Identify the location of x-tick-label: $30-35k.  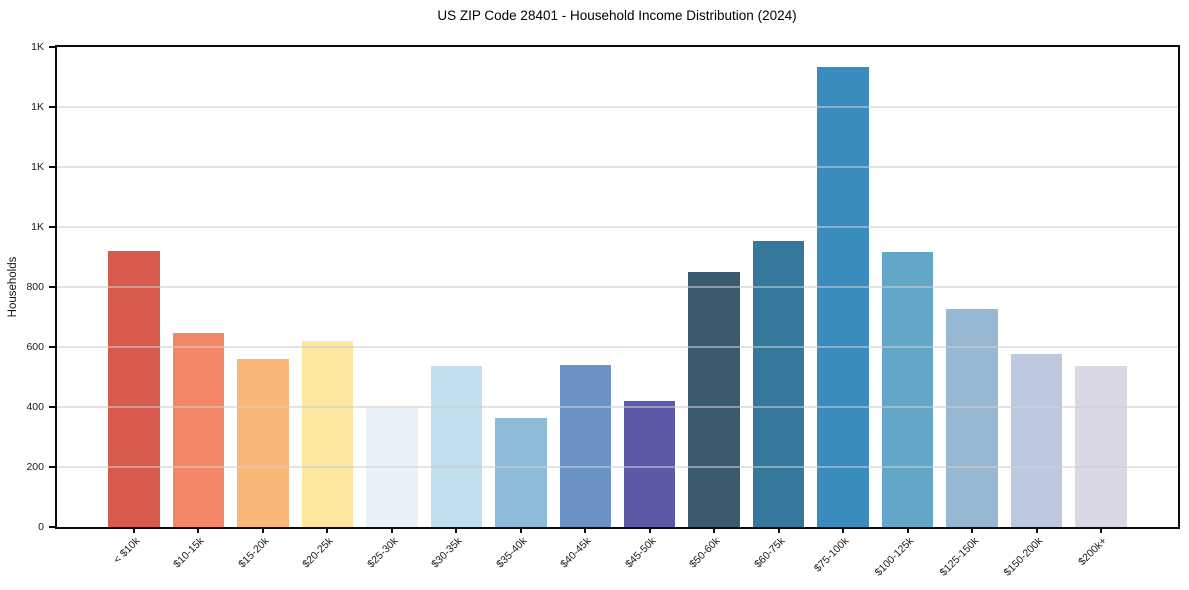
(447, 553).